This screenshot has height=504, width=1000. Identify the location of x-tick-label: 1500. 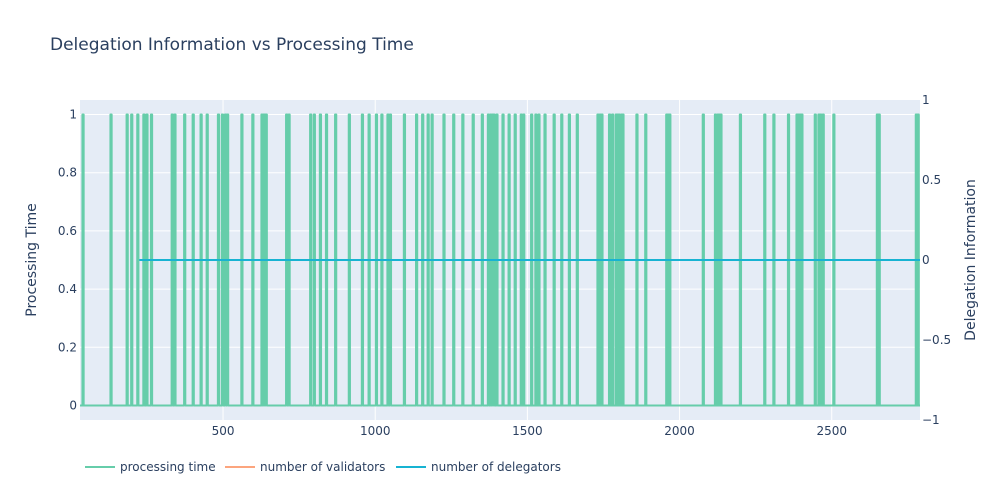
(527, 431).